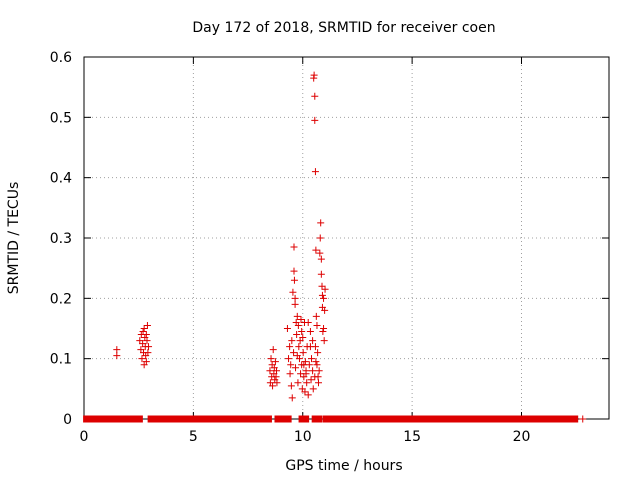 This screenshot has height=480, width=640. What do you see at coordinates (412, 437) in the screenshot?
I see `x-tick-label: 15` at bounding box center [412, 437].